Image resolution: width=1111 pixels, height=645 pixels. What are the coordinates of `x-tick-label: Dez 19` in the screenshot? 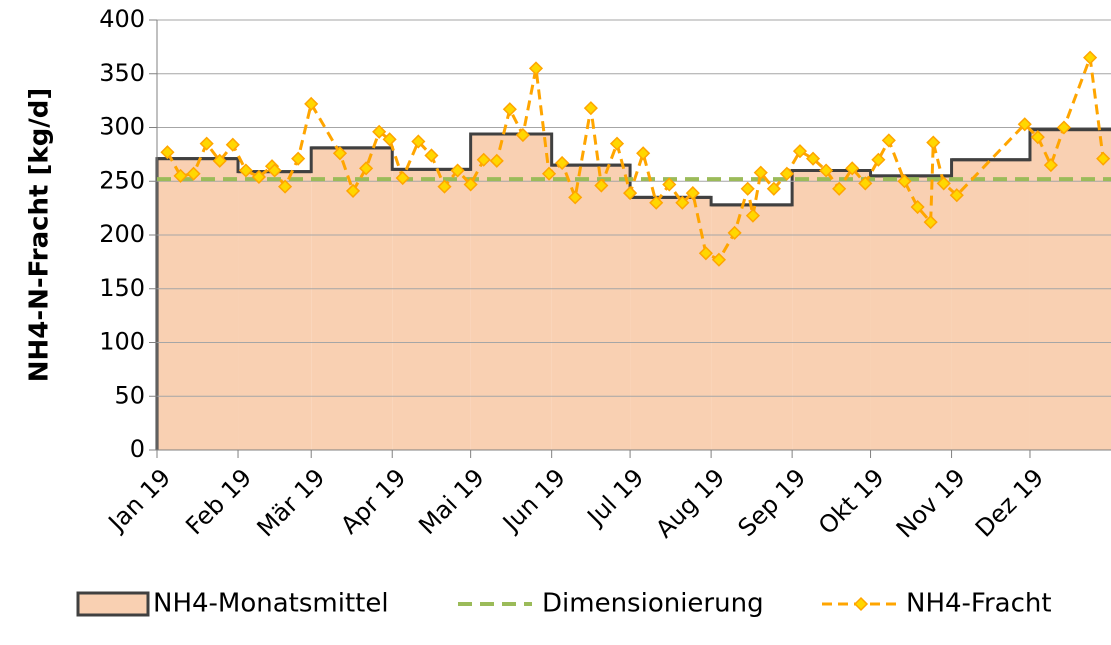 It's located at (1009, 502).